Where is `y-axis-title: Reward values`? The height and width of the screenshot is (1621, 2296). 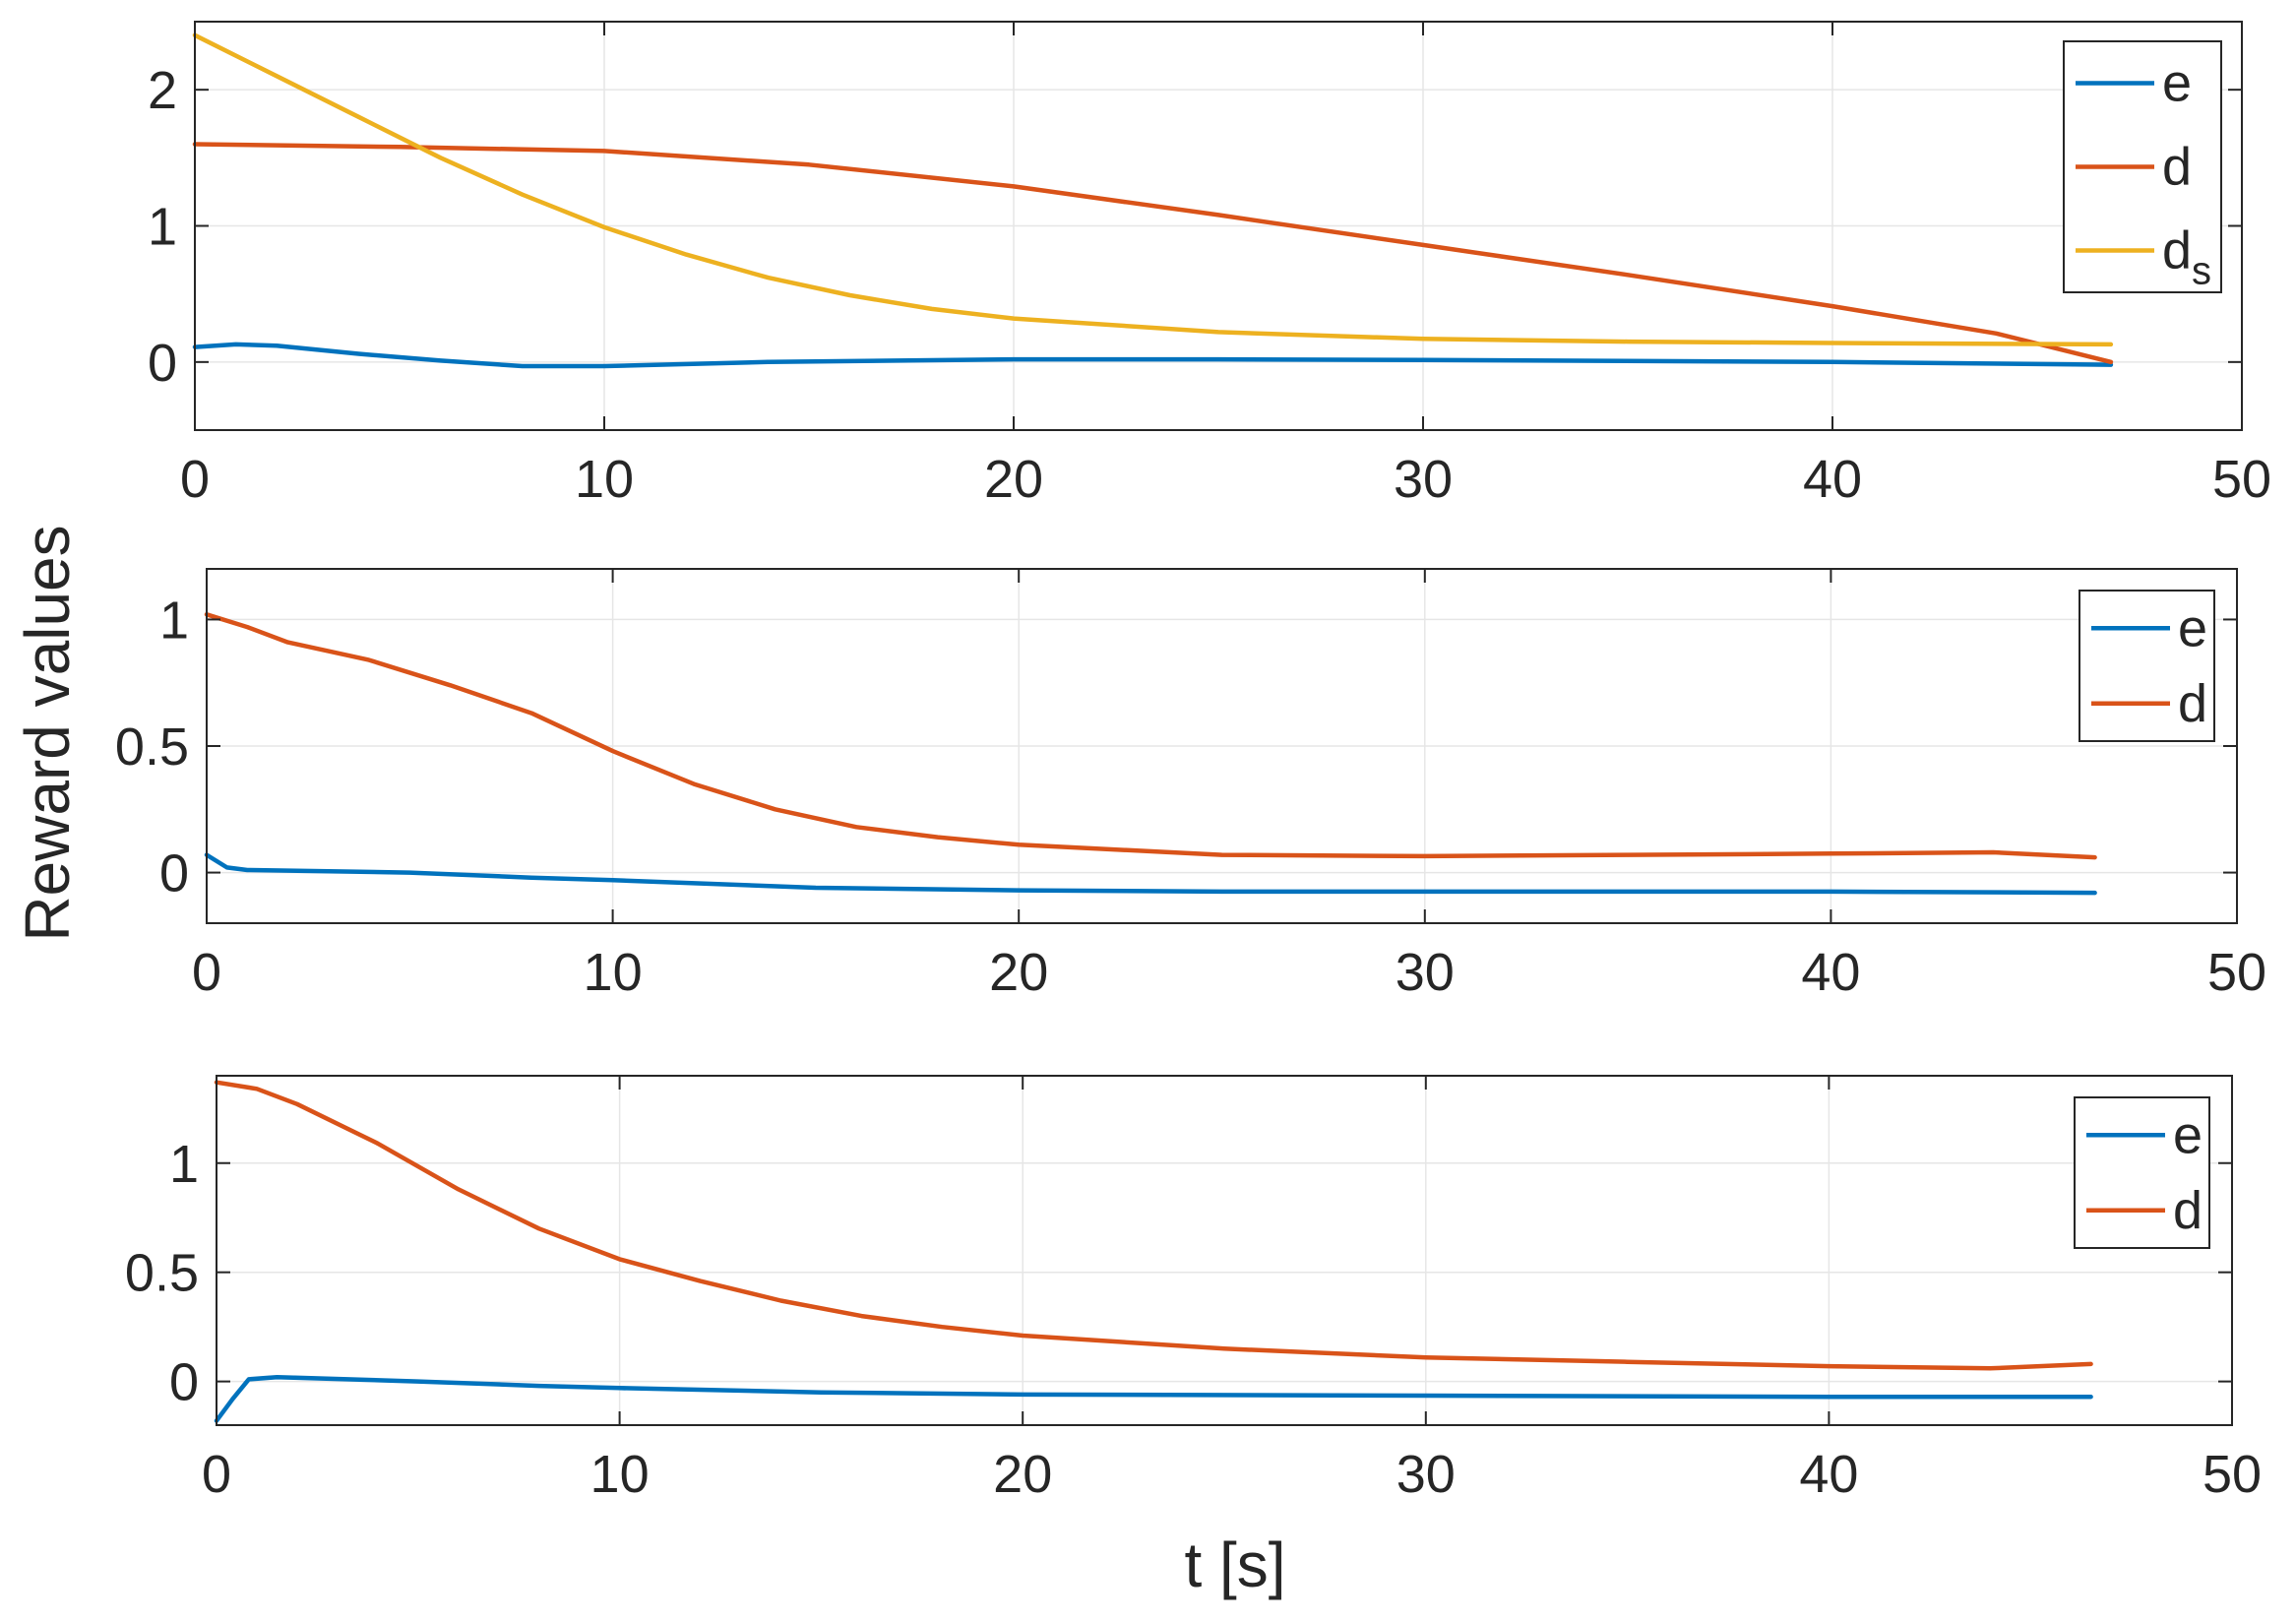
y-axis-title: Reward values is located at coordinates (47, 733).